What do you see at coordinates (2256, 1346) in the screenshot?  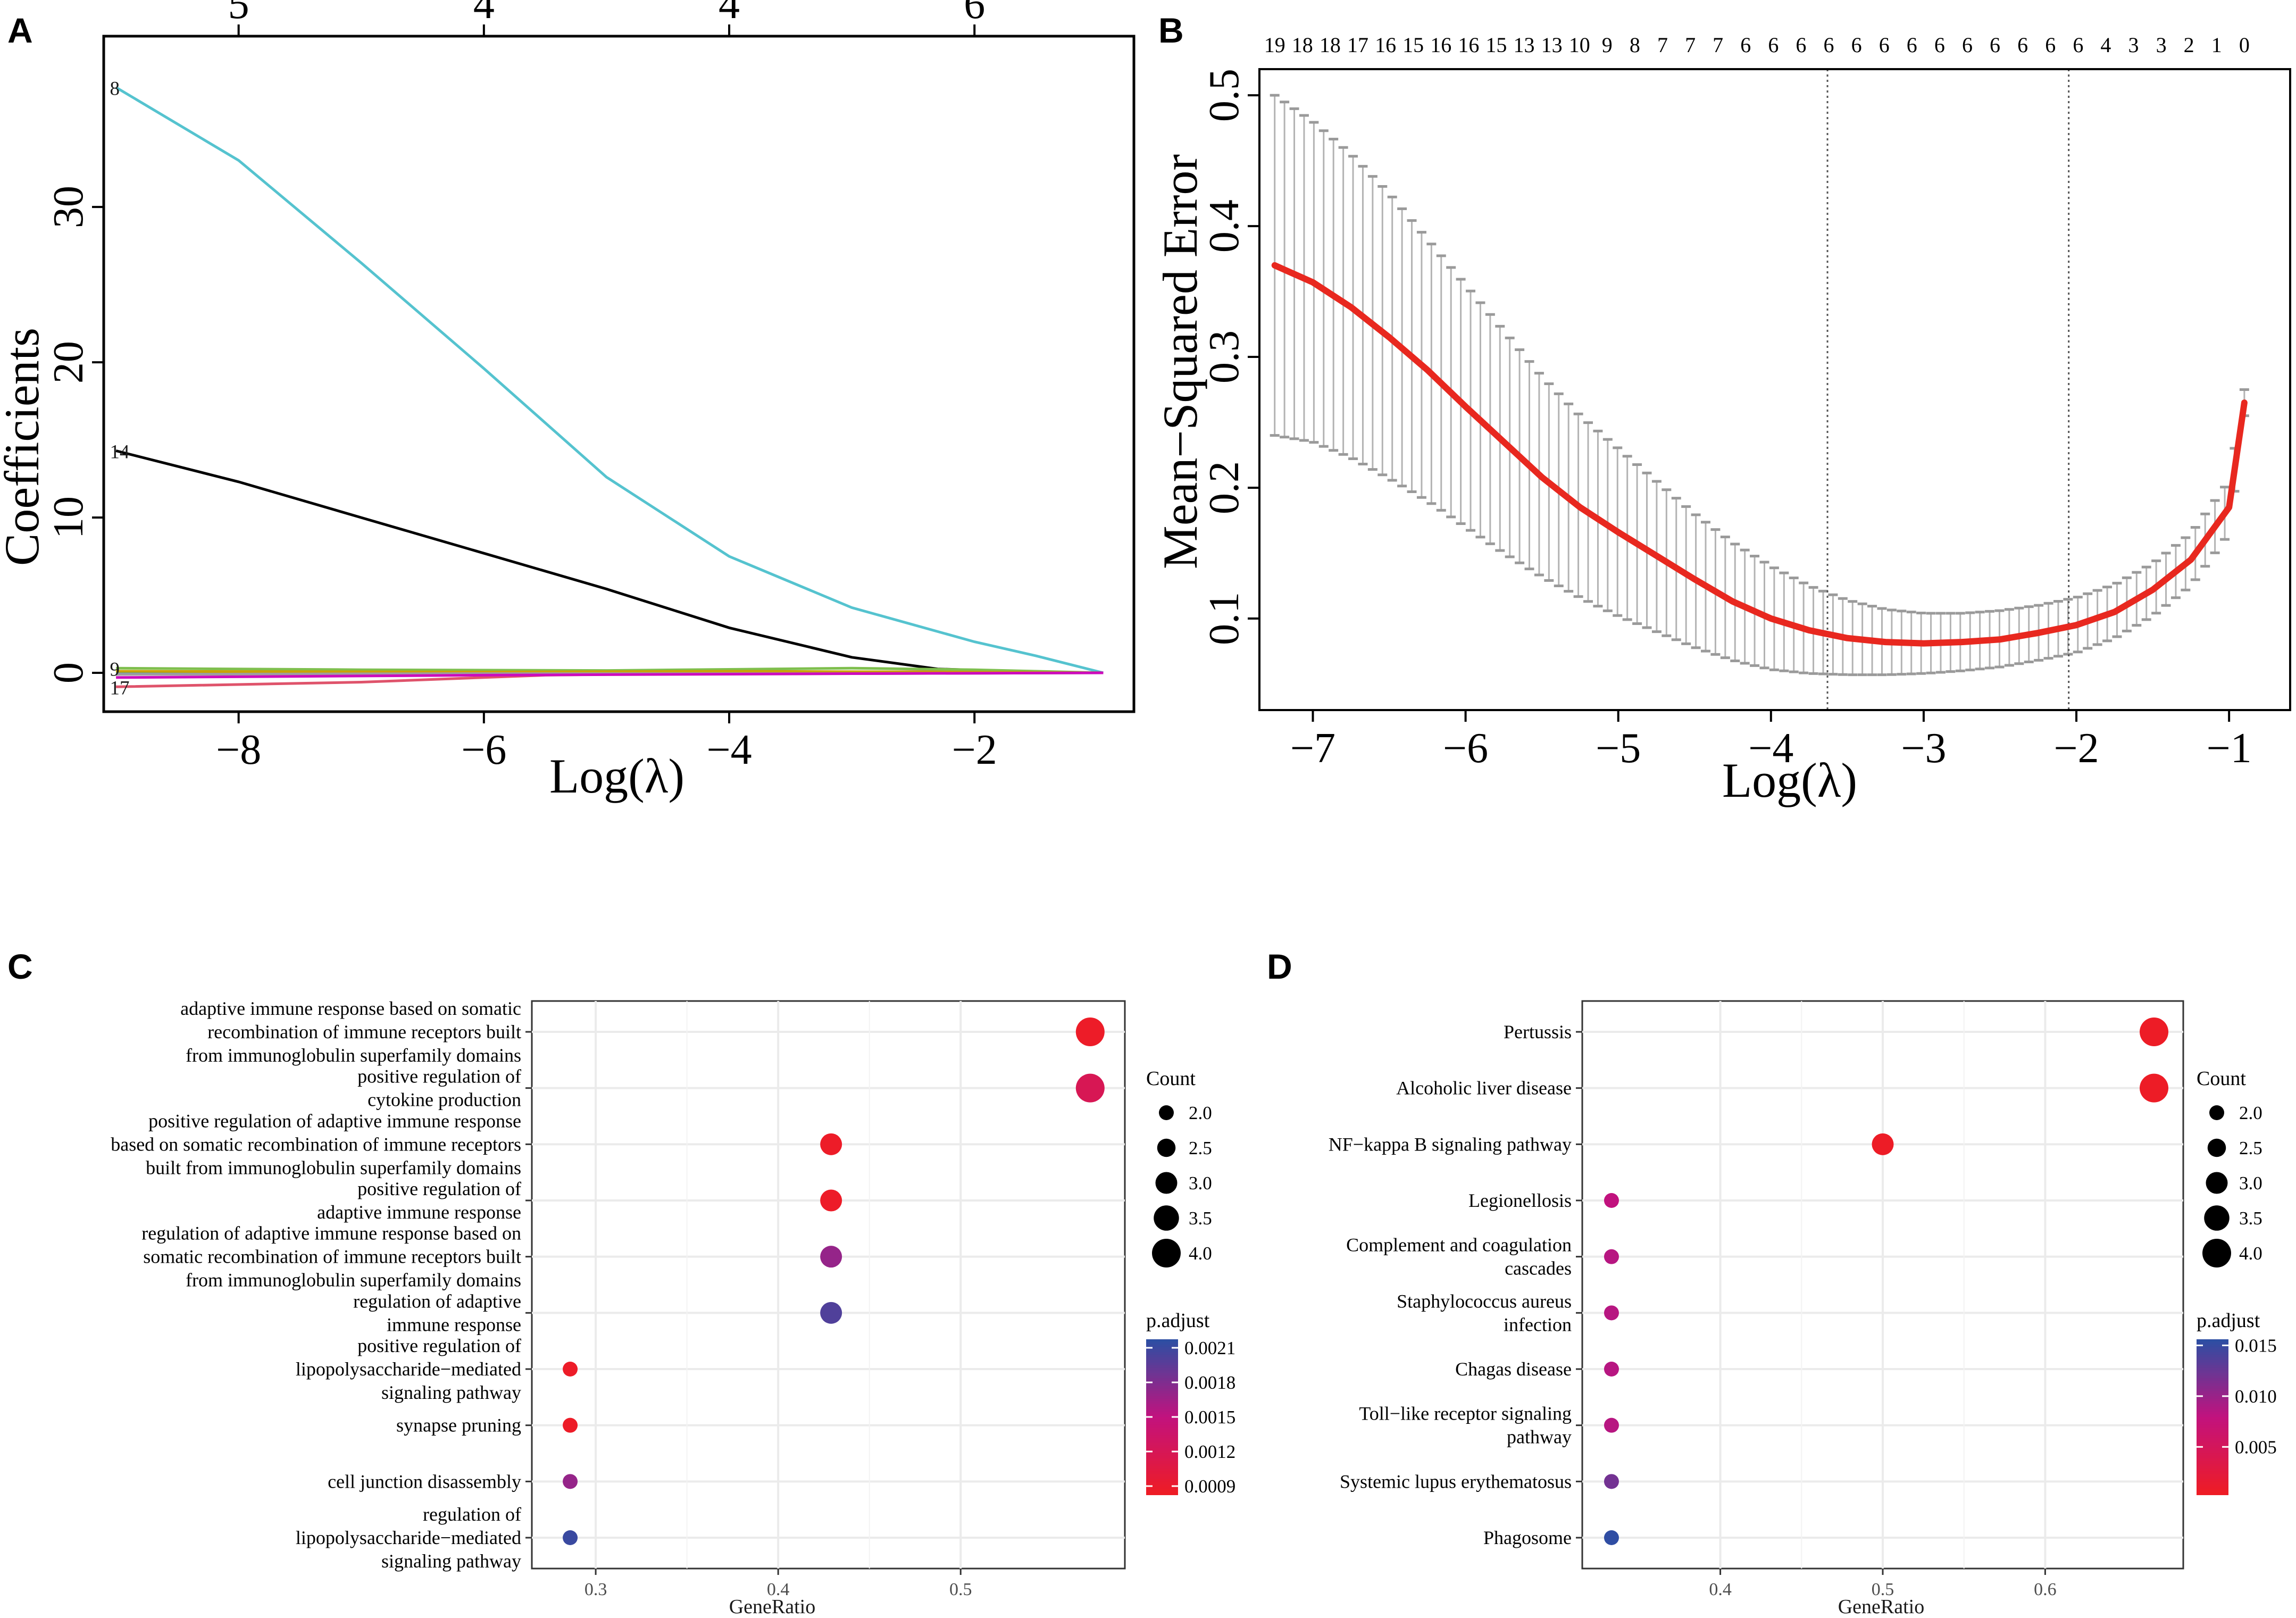 I see `d-legend-p-label: 0.015` at bounding box center [2256, 1346].